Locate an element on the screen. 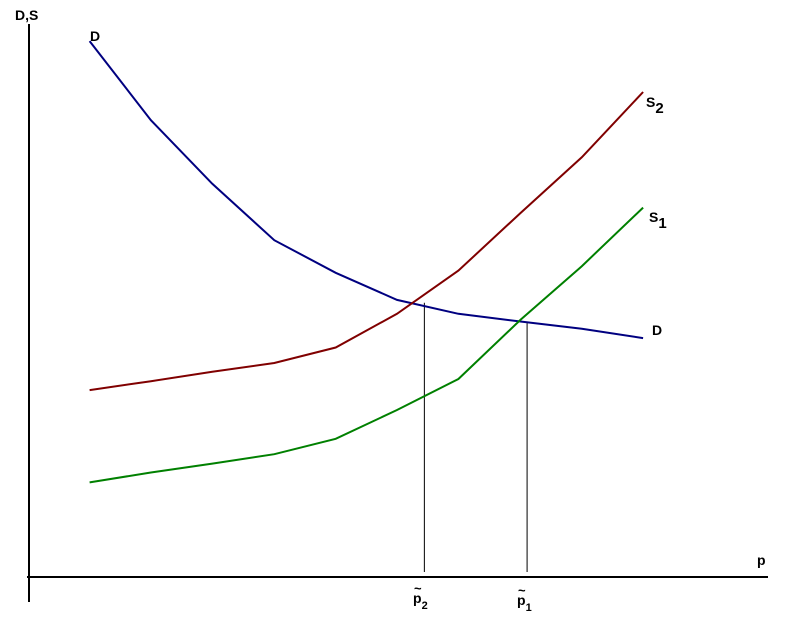 This screenshot has width=795, height=629. marker-accent-p2: ~ is located at coordinates (418, 588).